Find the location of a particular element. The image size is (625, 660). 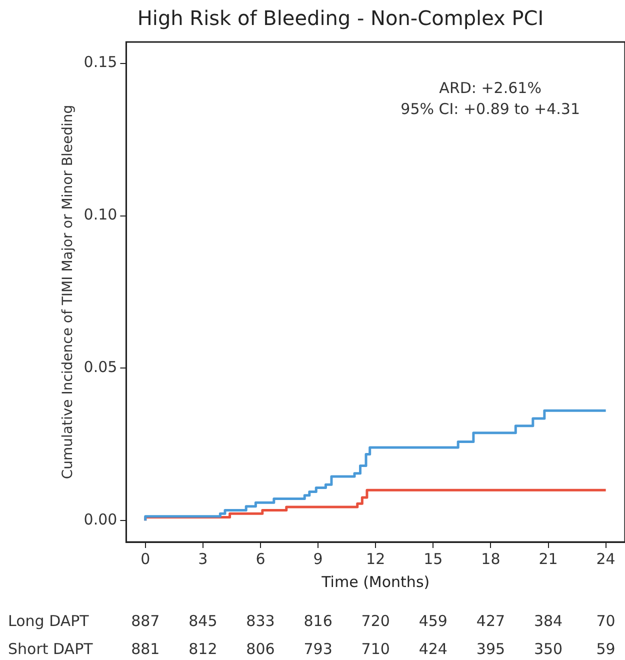

x-tick-label: 6 is located at coordinates (261, 559).